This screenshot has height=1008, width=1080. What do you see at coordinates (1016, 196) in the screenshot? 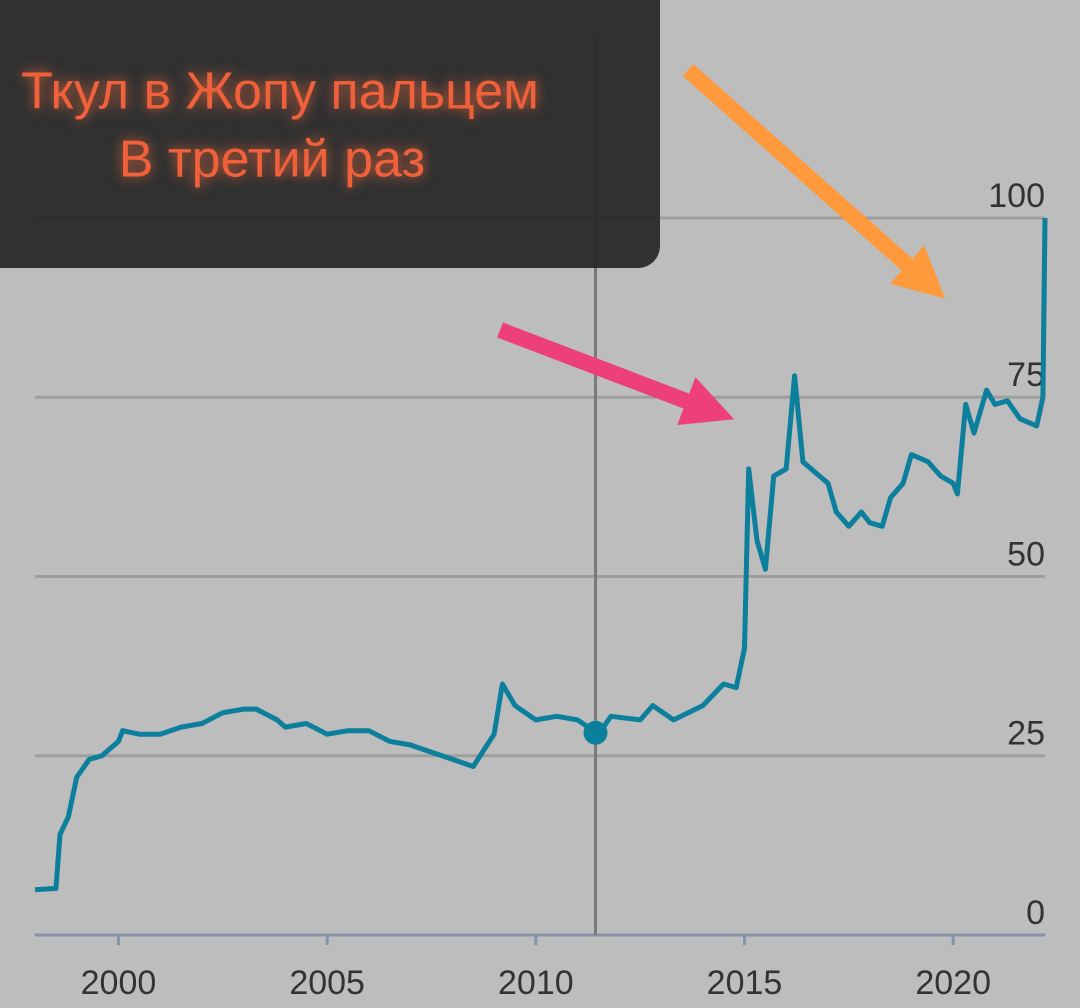
I see `y-tick-label: 100` at bounding box center [1016, 196].